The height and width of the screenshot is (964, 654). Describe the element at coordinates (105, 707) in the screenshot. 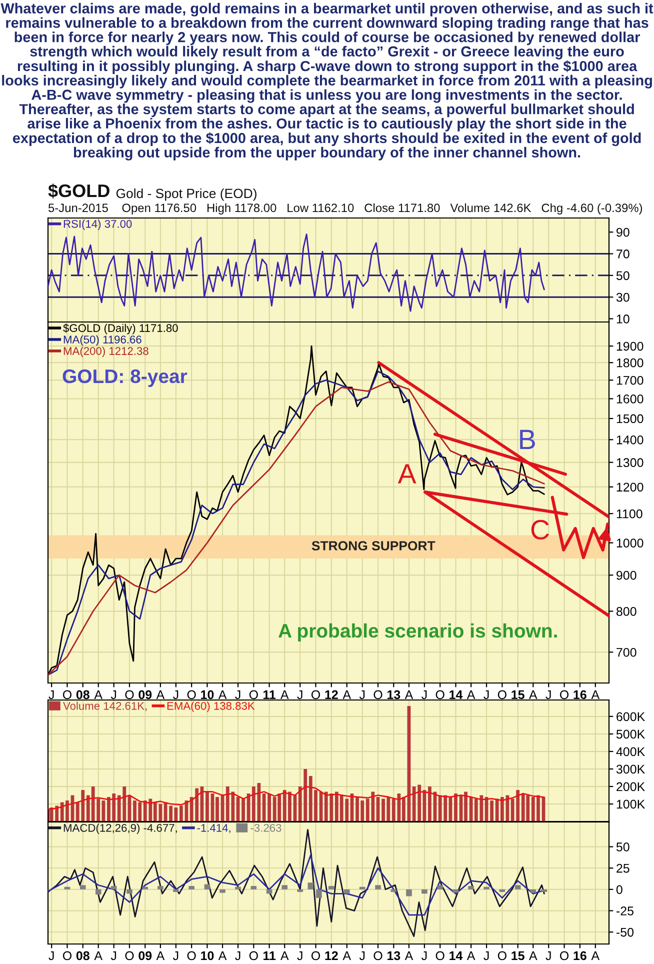

I see `legend-label: Volume 142.61K,` at that location.